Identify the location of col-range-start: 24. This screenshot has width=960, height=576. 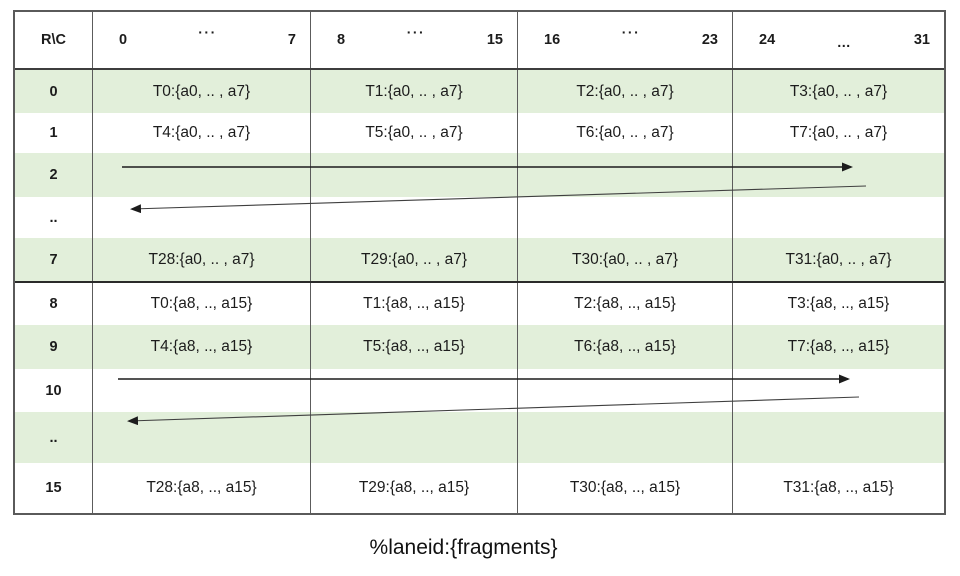
(767, 40).